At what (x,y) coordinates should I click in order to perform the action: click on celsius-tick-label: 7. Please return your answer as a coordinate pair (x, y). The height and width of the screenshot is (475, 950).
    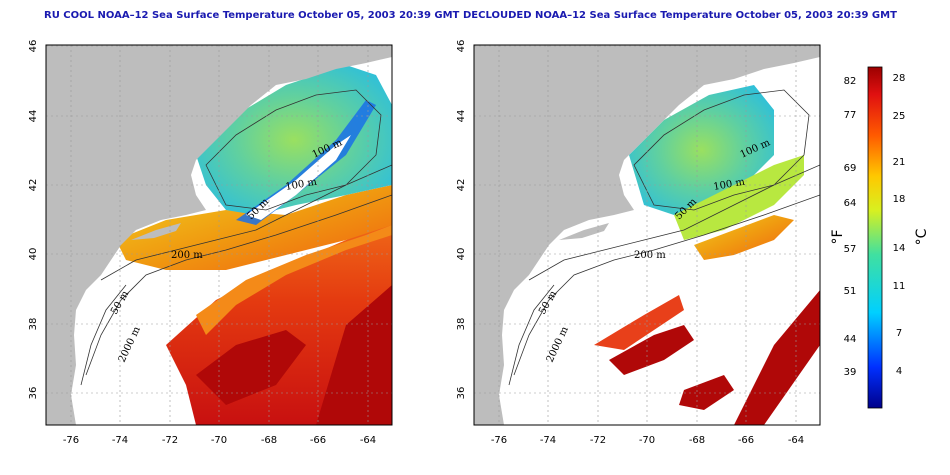
    Looking at the image, I should click on (899, 333).